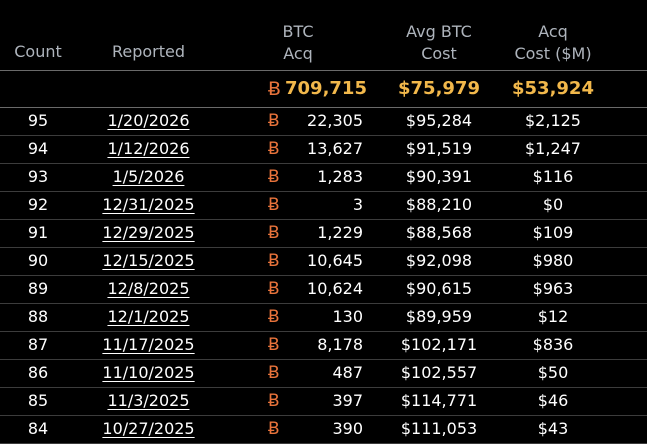  Describe the element at coordinates (439, 148) in the screenshot. I see `row-avg-btc-cost: $91,519` at that location.